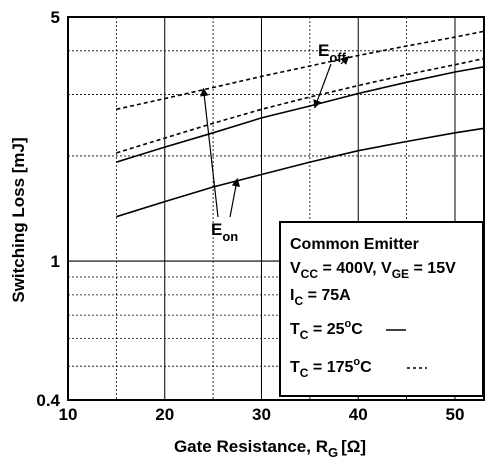  I want to click on conditions-line-1: Common Emitter, so click(354, 244).